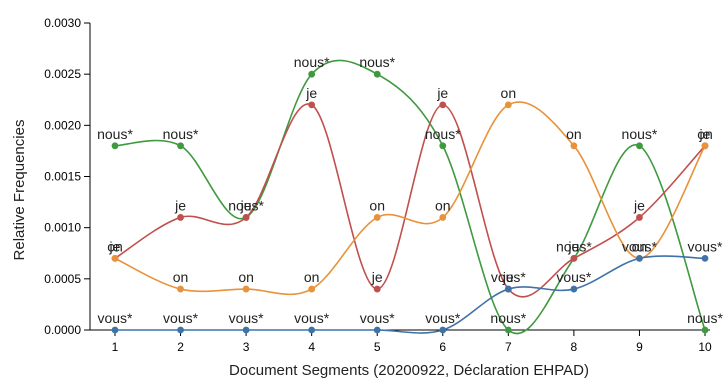  What do you see at coordinates (401, 341) in the screenshot?
I see `x-axis: 1 2 3 4 5 6 7 8 9 10` at bounding box center [401, 341].